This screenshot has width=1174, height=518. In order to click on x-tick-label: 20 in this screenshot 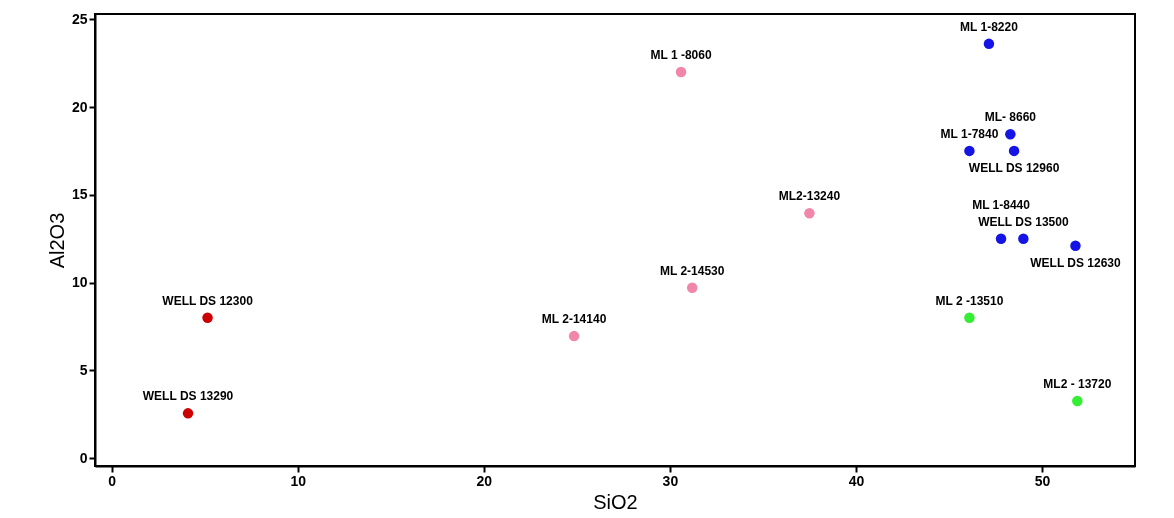, I will do `click(484, 480)`.